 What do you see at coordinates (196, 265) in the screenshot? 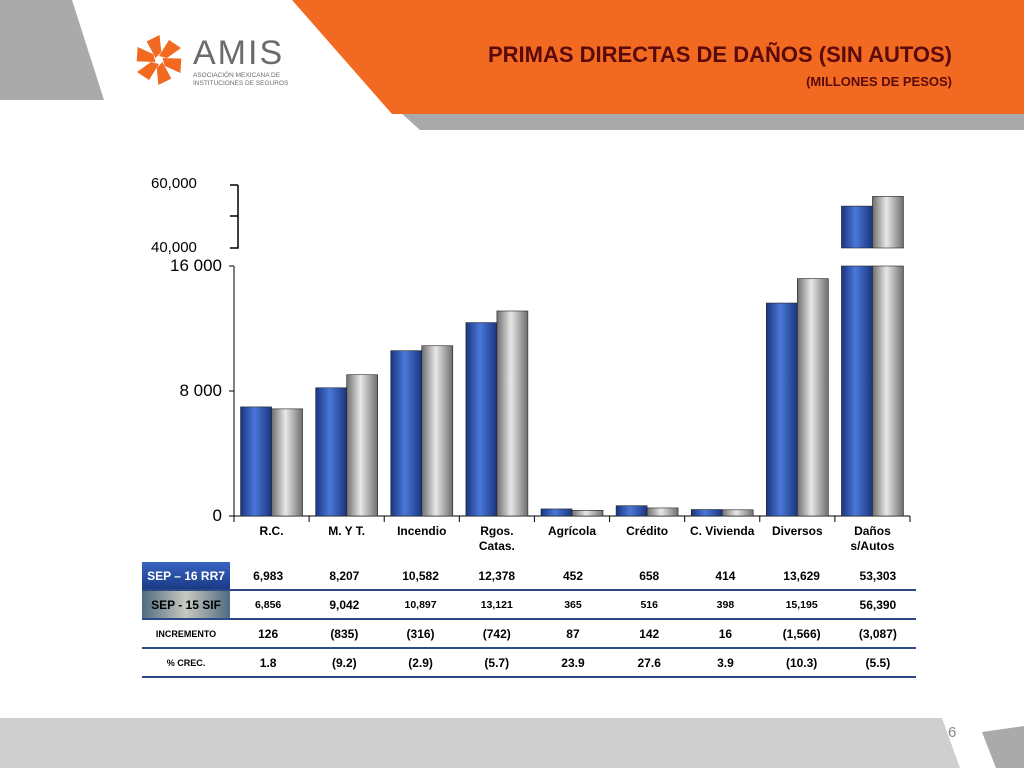
I see `y-tick-label: 16 000` at bounding box center [196, 265].